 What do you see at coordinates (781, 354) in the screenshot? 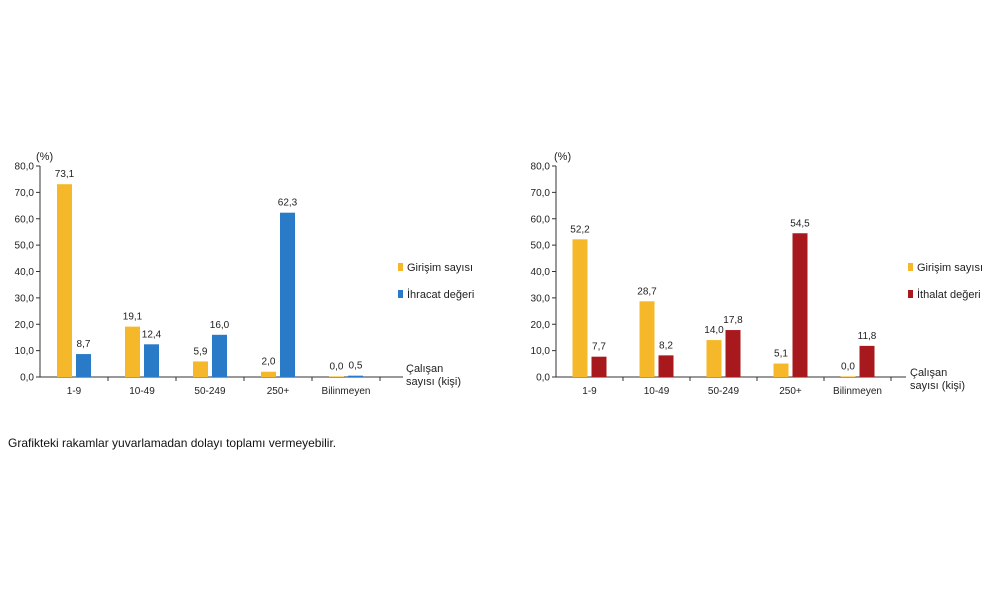
I see `chart2-data-label: 5,1` at bounding box center [781, 354].